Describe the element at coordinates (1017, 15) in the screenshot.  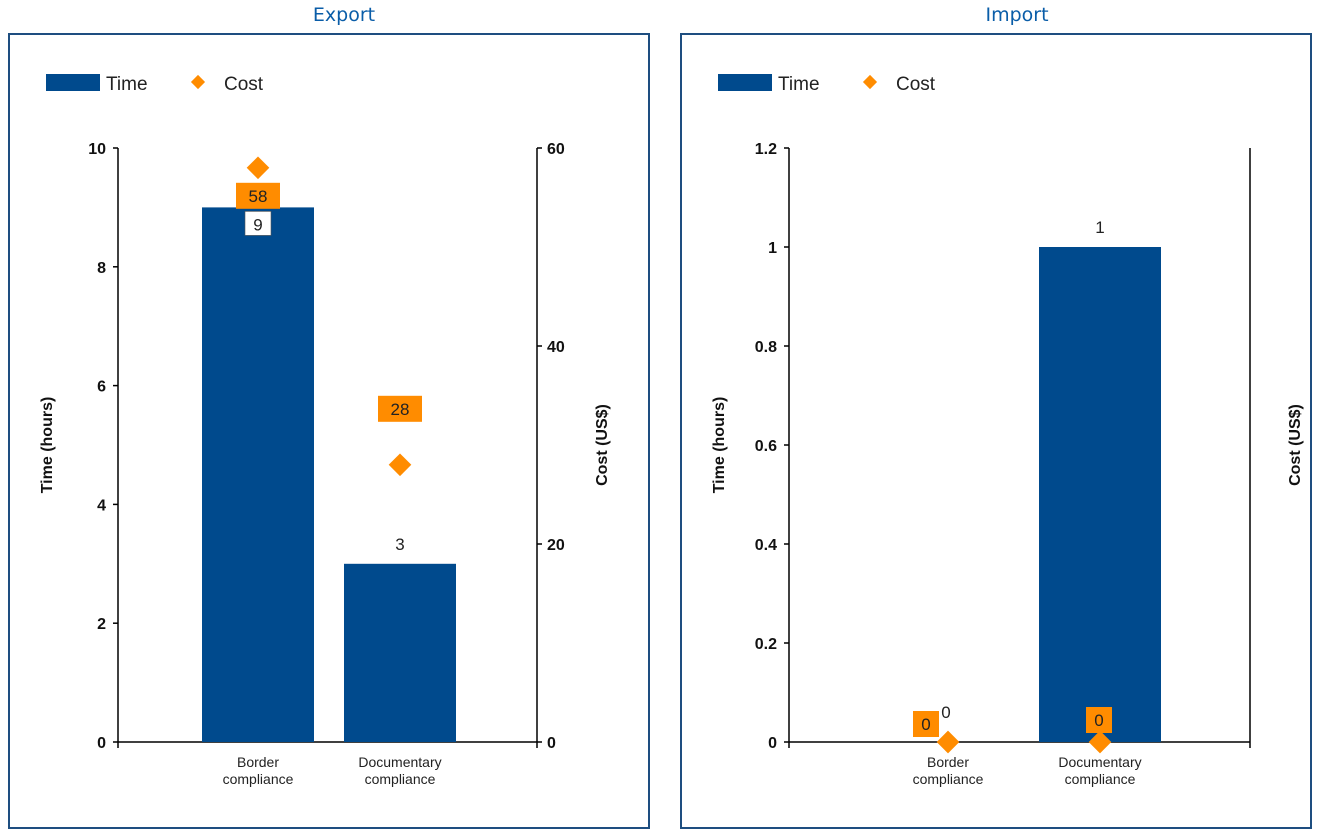
I see `import-title: Import` at that location.